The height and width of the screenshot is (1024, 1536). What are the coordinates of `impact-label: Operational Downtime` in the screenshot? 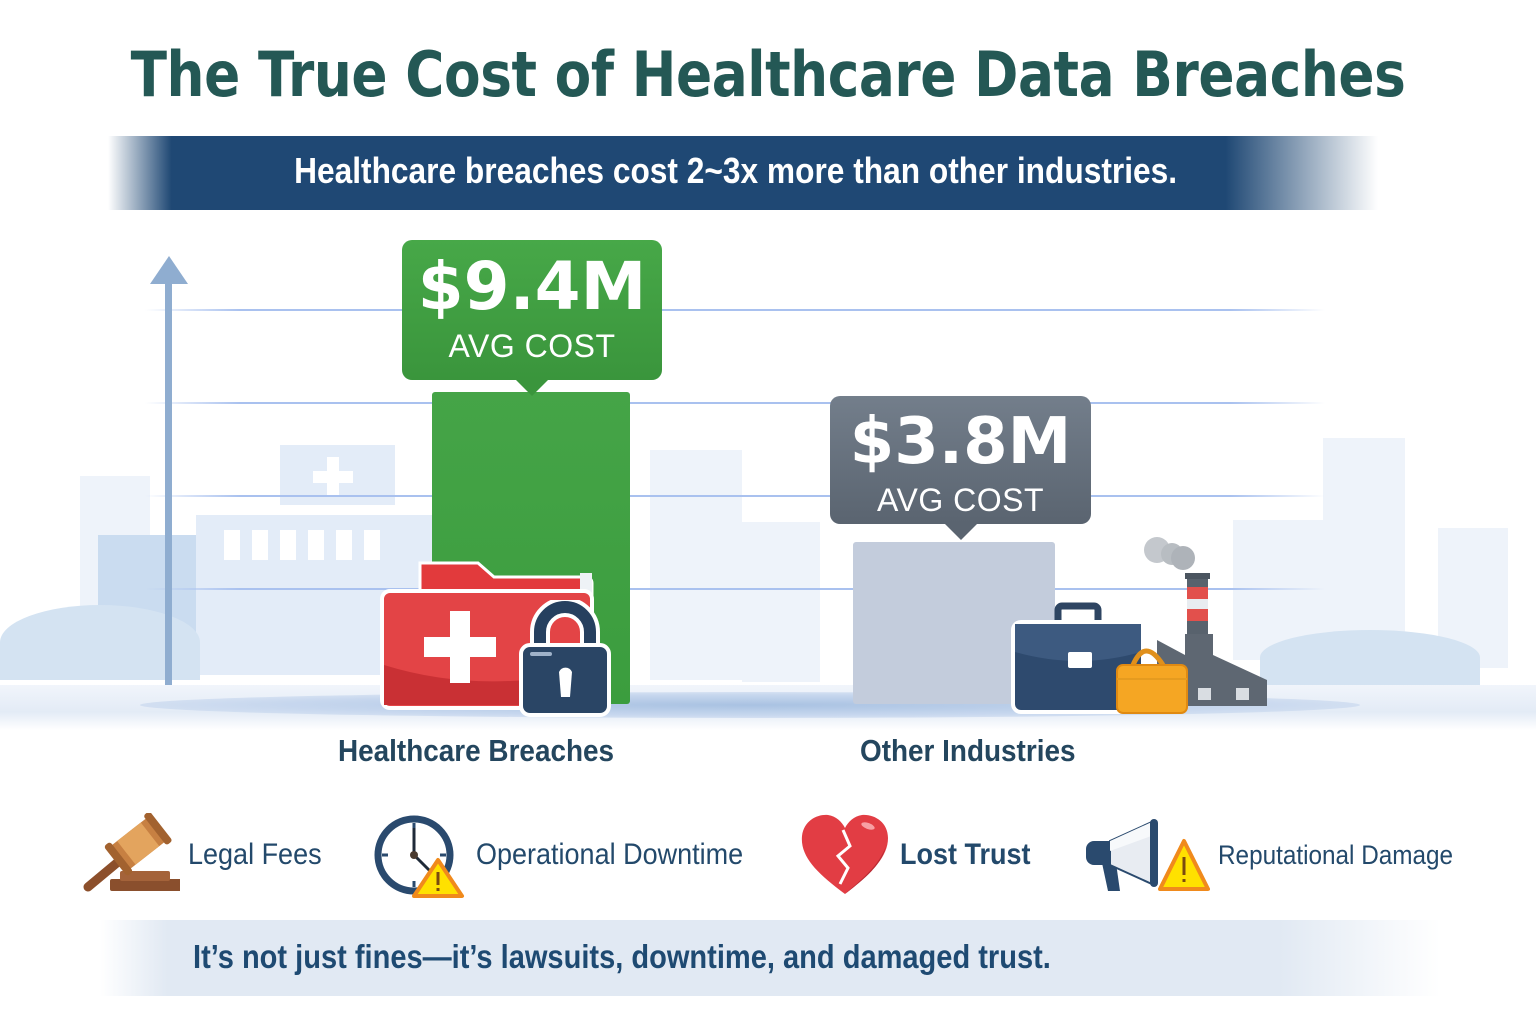 It's located at (610, 854).